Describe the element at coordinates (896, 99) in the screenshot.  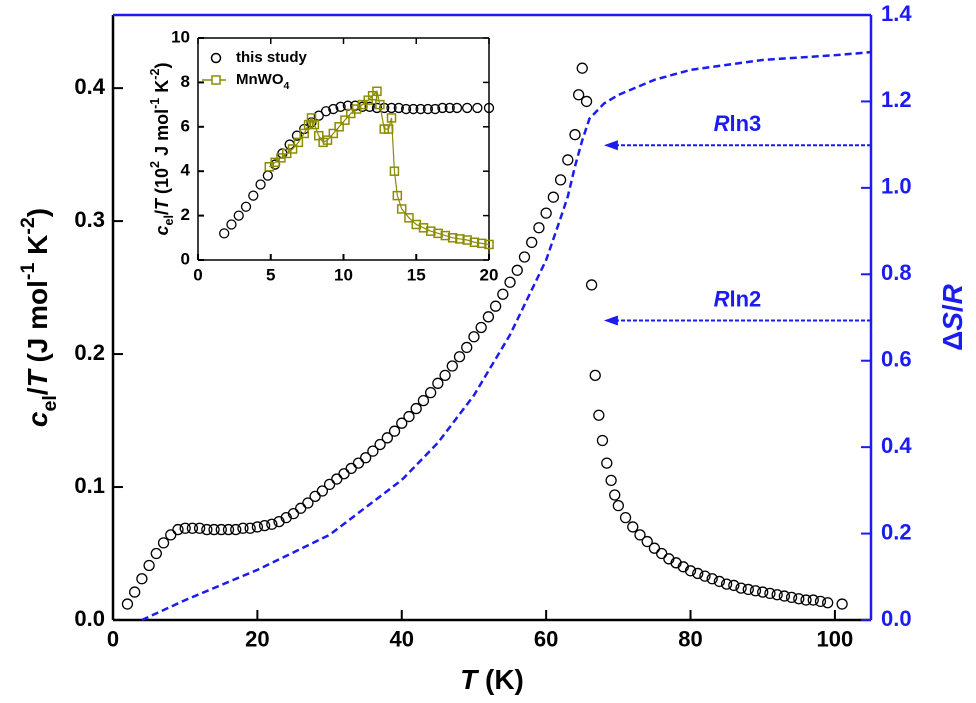
I see `y2-tick-label: 1.2` at that location.